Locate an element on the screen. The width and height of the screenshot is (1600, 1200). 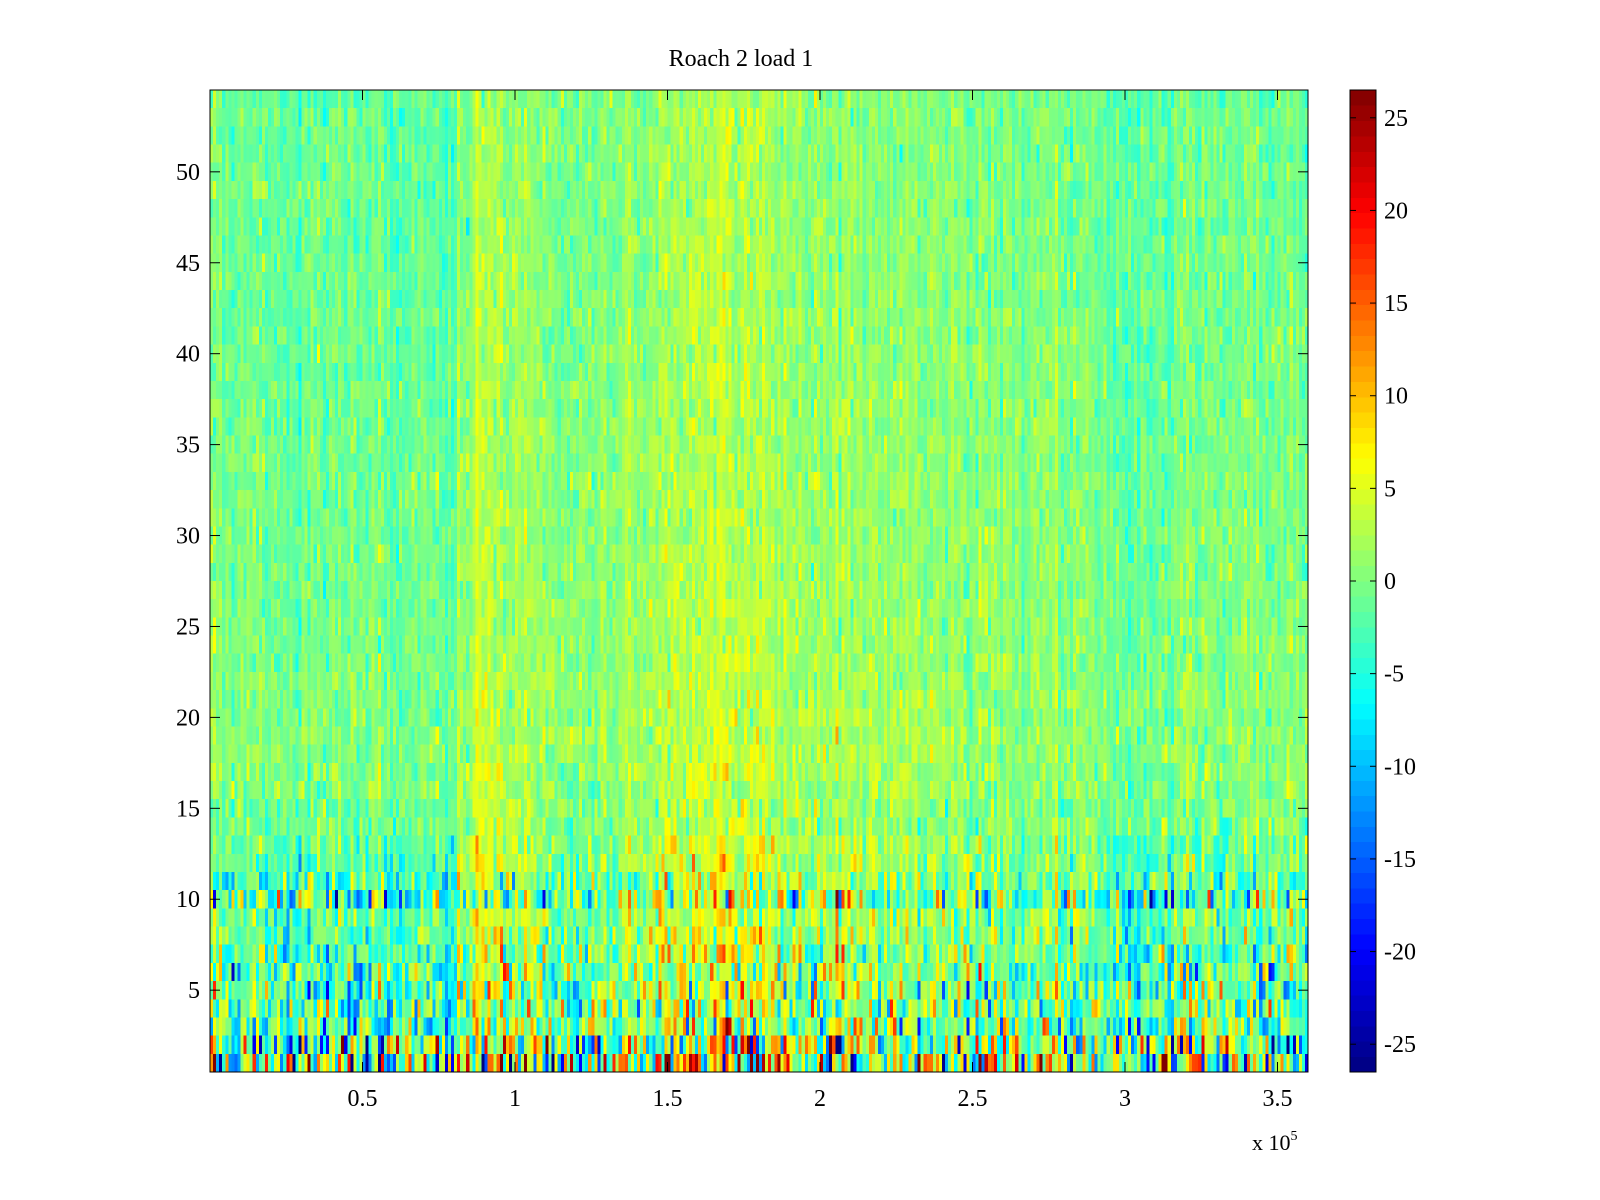
y-tick-label: 50 is located at coordinates (188, 173).